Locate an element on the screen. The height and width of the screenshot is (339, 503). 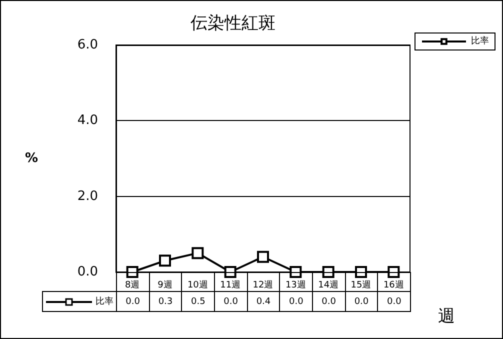
chart-title: 伝染性紅斑 is located at coordinates (233, 24).